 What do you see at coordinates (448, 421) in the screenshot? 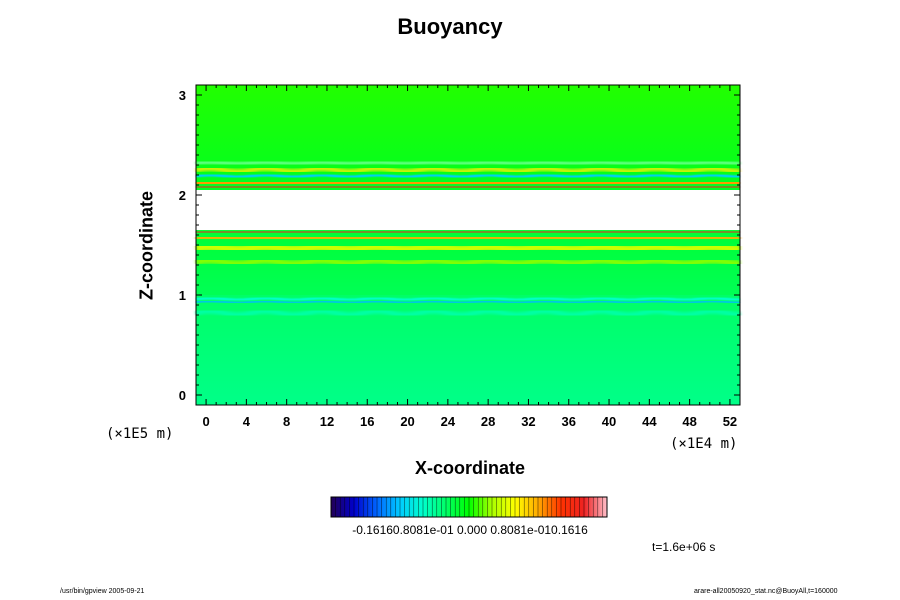
I see `x-tick-label: 24` at bounding box center [448, 421].